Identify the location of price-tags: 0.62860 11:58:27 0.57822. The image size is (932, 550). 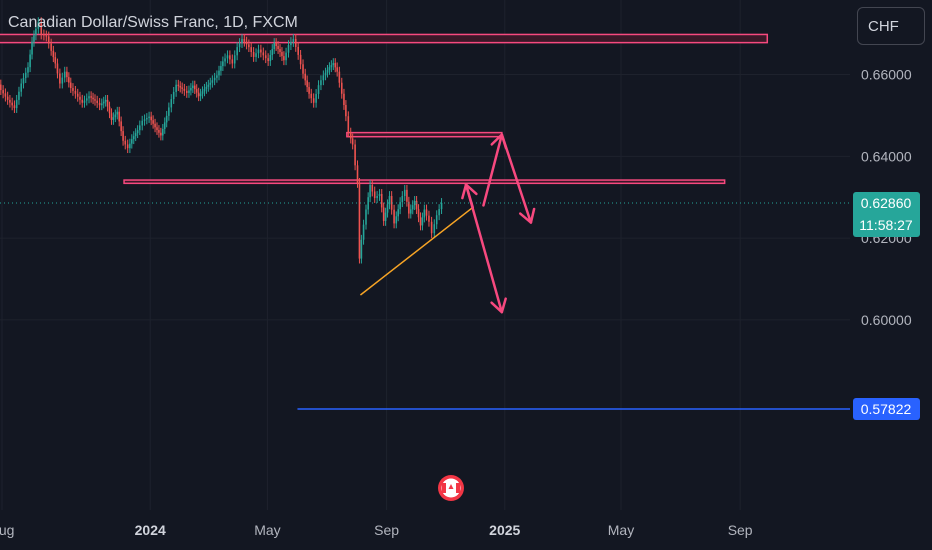
(886, 306).